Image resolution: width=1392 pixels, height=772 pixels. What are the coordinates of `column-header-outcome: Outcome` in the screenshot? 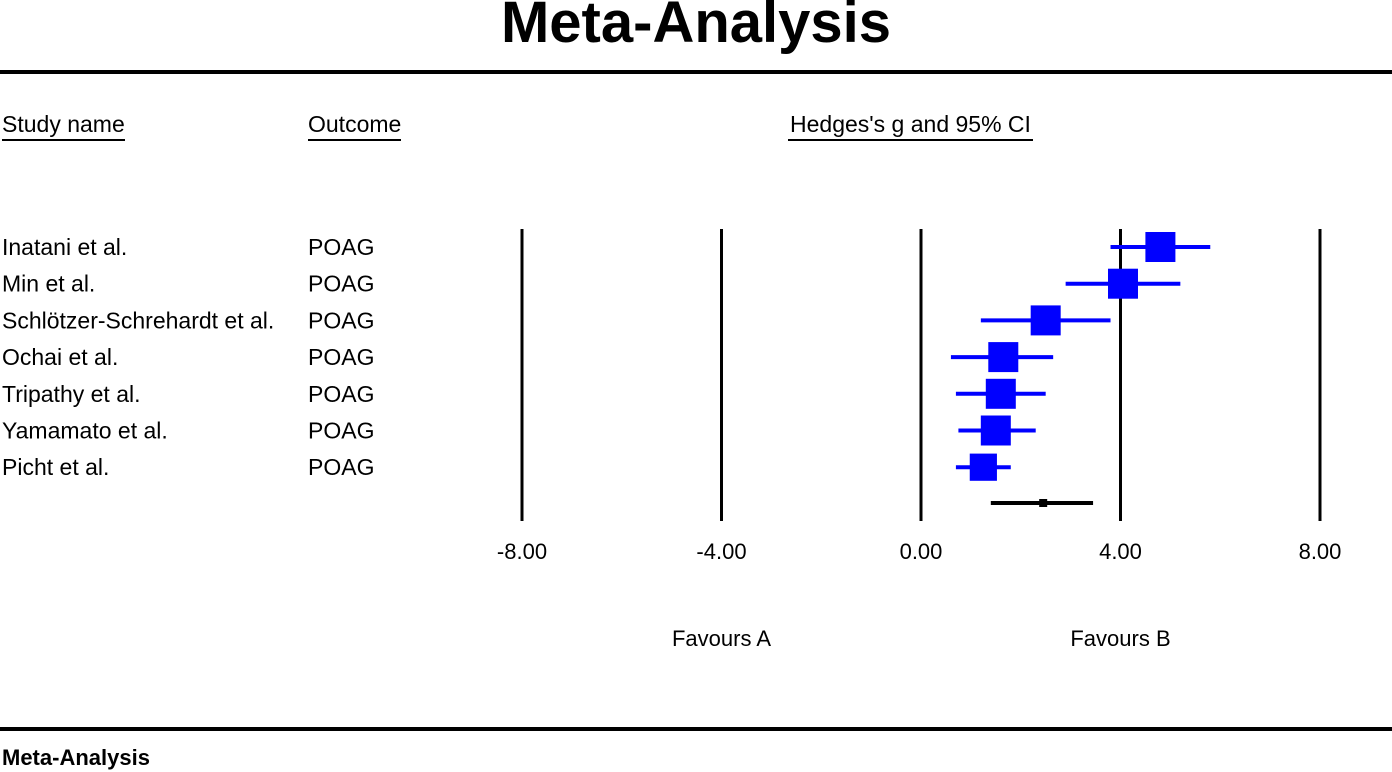 It's located at (355, 125).